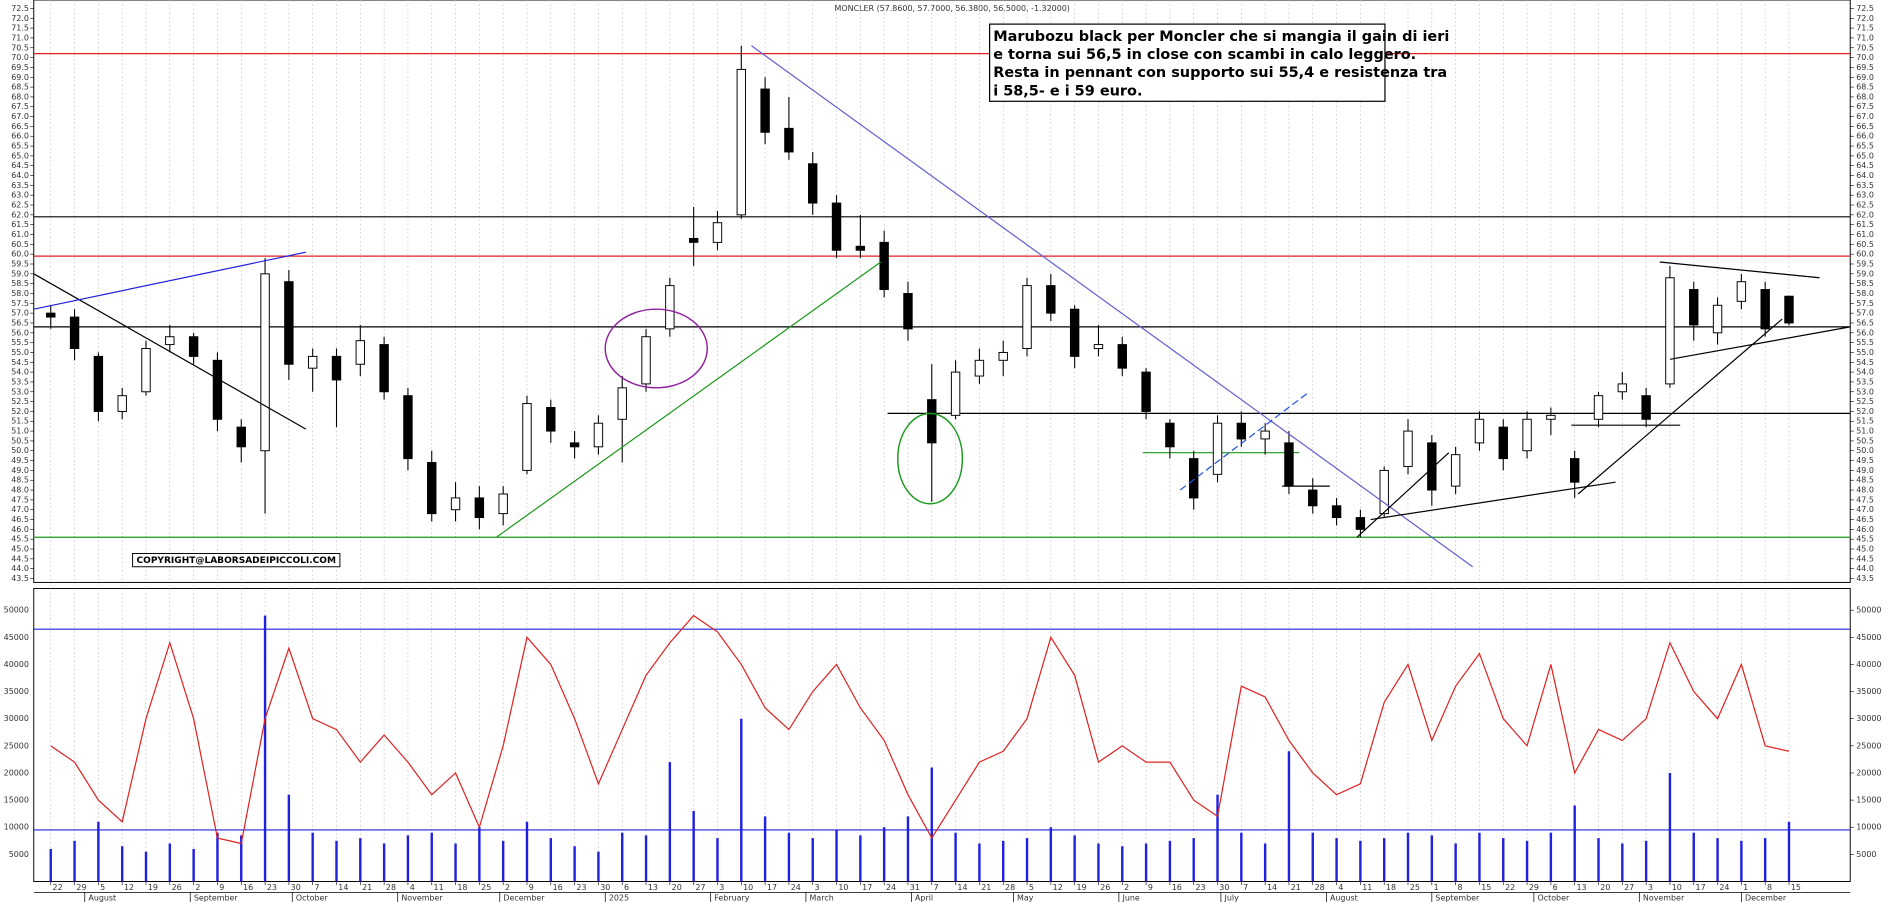  Describe the element at coordinates (1058, 887) in the screenshot. I see `x-day-label: 12` at that location.